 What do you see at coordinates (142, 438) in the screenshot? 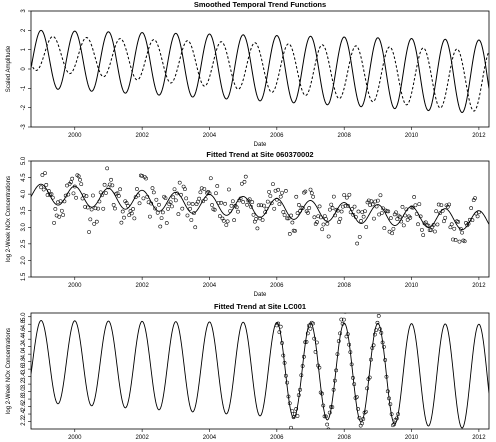
I see `x-tick-label: 2002` at bounding box center [142, 438].